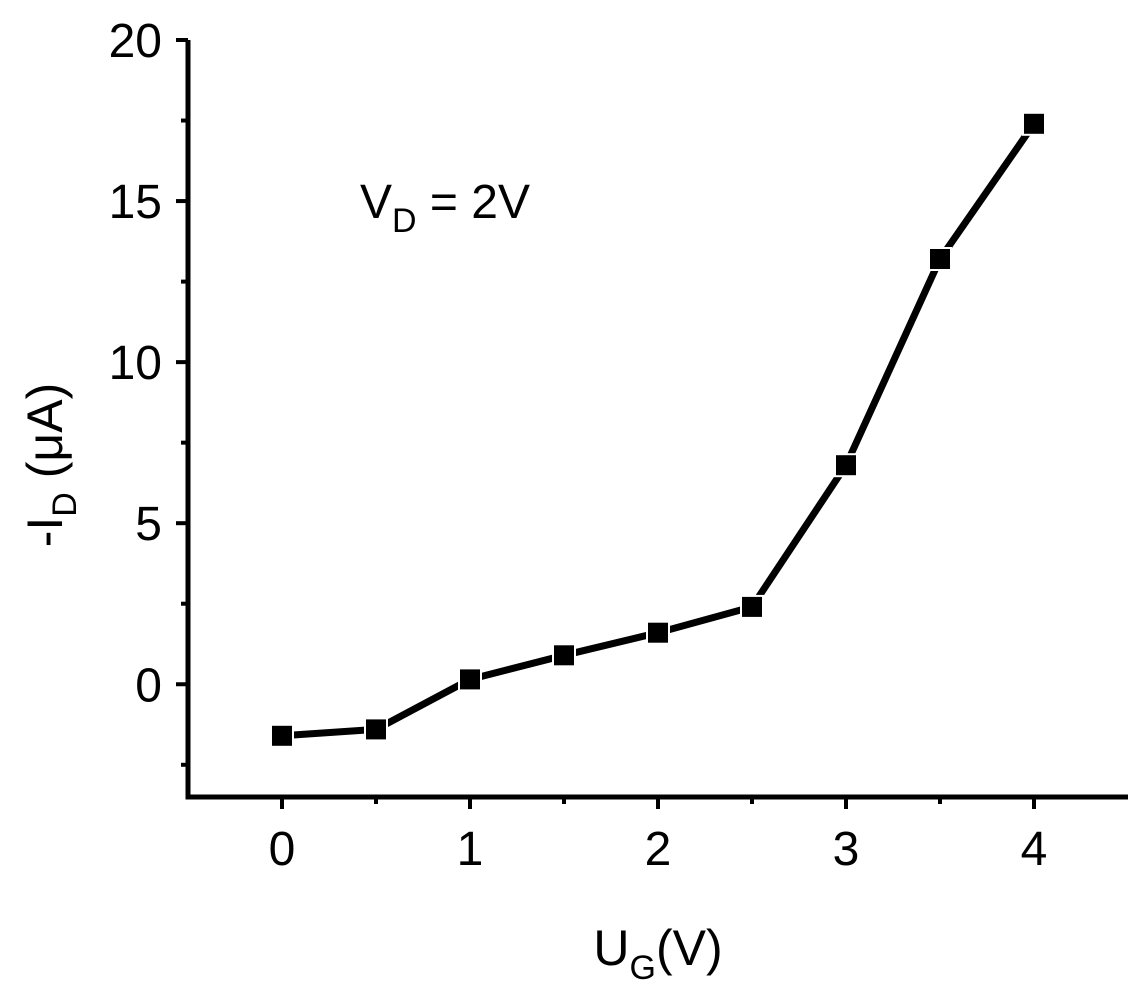  I want to click on y-tick-label: 15, so click(135, 202).